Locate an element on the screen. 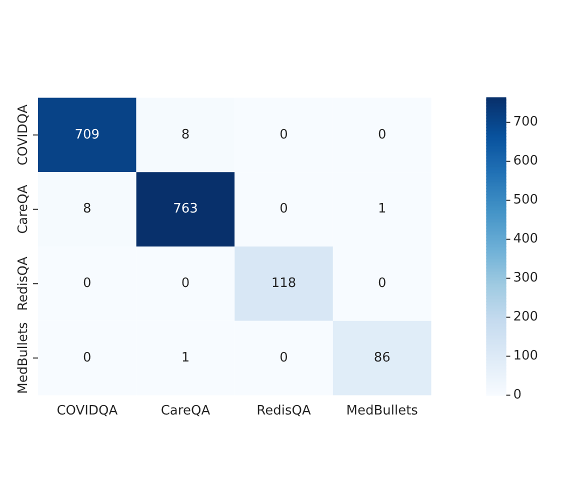 The image size is (583, 493). y-tick-label: COVIDQA is located at coordinates (23, 135).